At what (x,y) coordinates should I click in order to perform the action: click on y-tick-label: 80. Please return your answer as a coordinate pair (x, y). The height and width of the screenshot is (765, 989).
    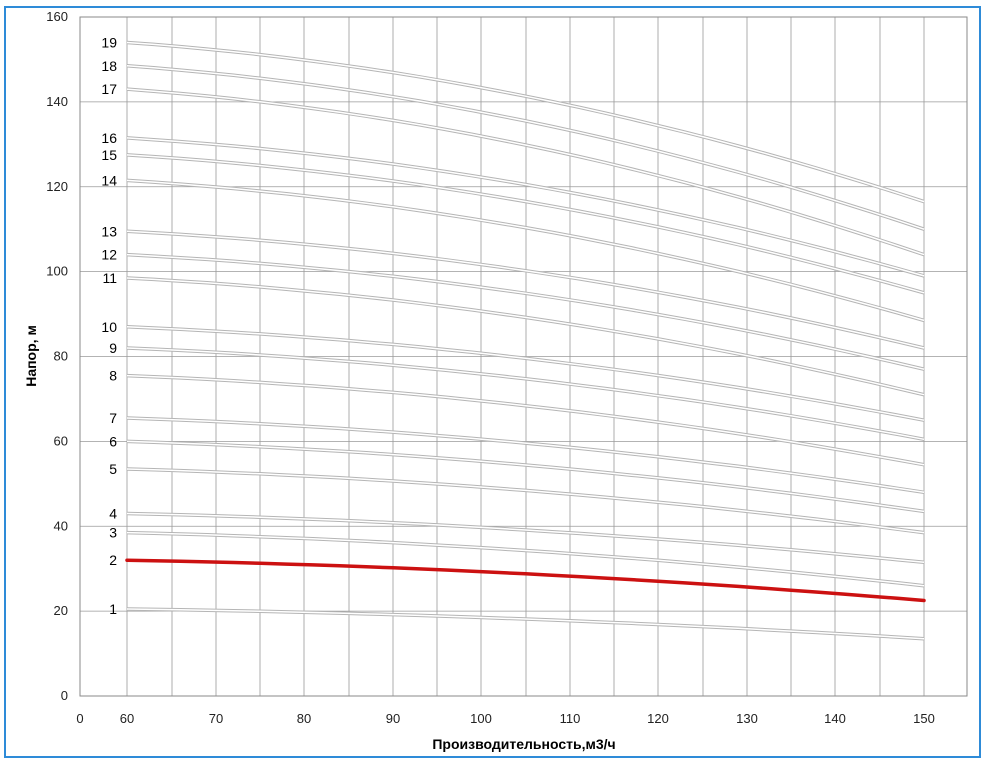
    Looking at the image, I should click on (61, 356).